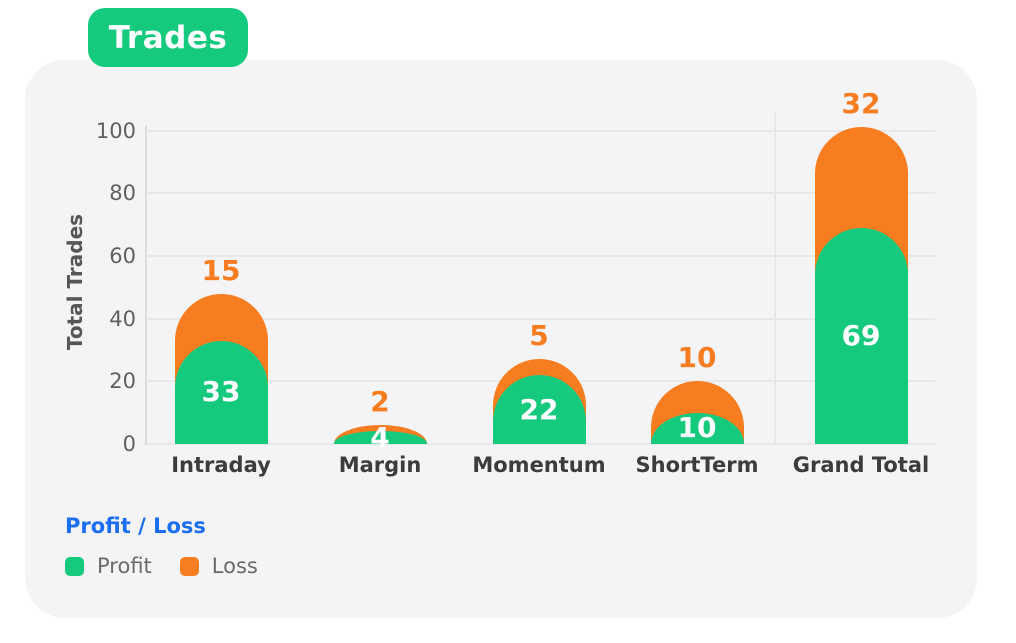 Image resolution: width=1016 pixels, height=643 pixels. Describe the element at coordinates (539, 465) in the screenshot. I see `category-label-momentum: Momentum` at that location.